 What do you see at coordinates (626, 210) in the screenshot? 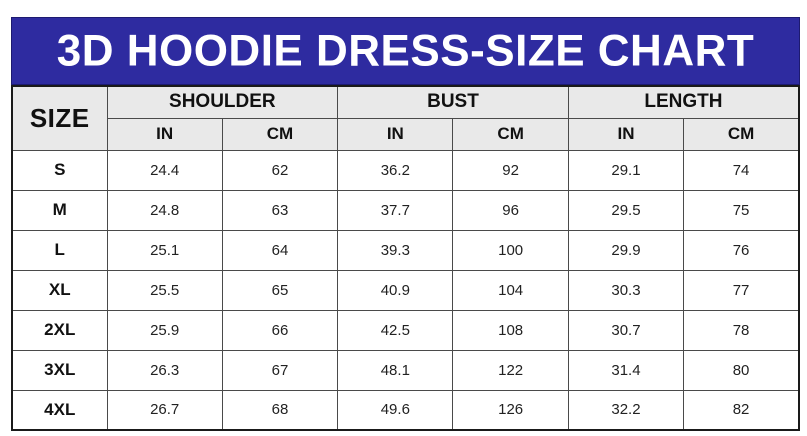
I see `cell-length-in: 29.5` at bounding box center [626, 210].